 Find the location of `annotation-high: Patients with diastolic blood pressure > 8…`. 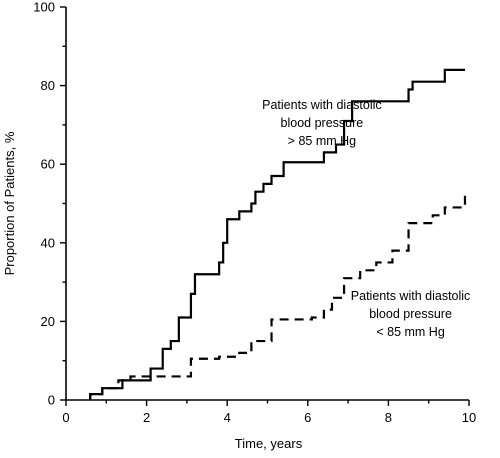

annotation-high: Patients with diastolic blood pressure > 8… is located at coordinates (322, 123).